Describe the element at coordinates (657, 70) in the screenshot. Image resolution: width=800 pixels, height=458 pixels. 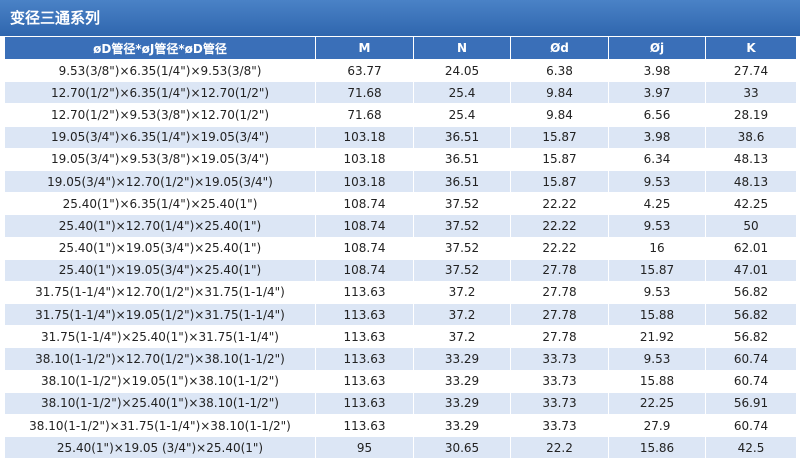
I see `table-cell: 3.98` at that location.